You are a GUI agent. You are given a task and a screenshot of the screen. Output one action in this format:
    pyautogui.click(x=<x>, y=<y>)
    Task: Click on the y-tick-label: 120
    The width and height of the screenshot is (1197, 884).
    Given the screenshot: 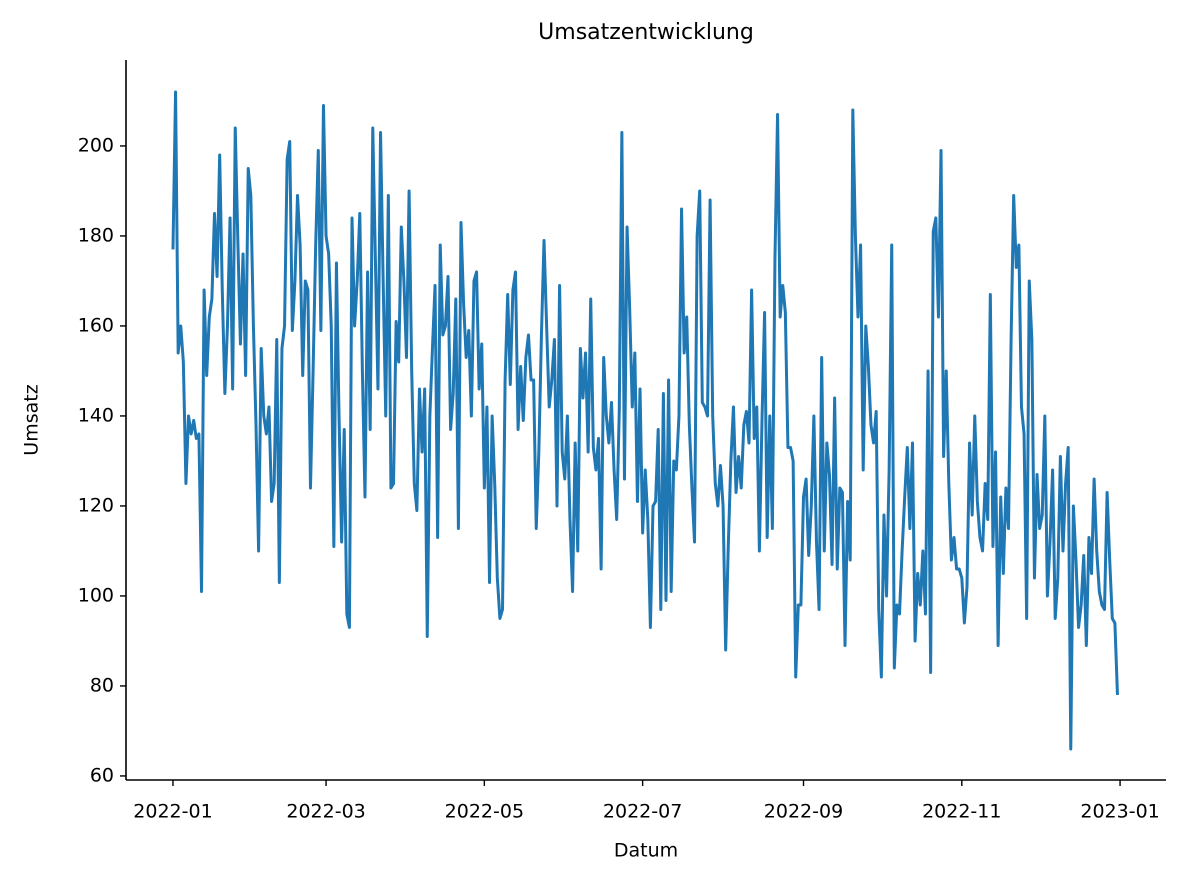 What is the action you would take?
    pyautogui.click(x=96, y=505)
    